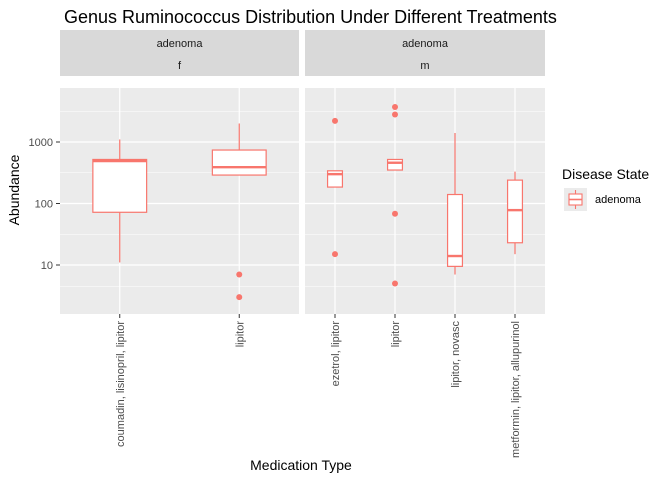  What do you see at coordinates (456, 354) in the screenshot?
I see `x-tick-label: lipitor, novasc` at bounding box center [456, 354].